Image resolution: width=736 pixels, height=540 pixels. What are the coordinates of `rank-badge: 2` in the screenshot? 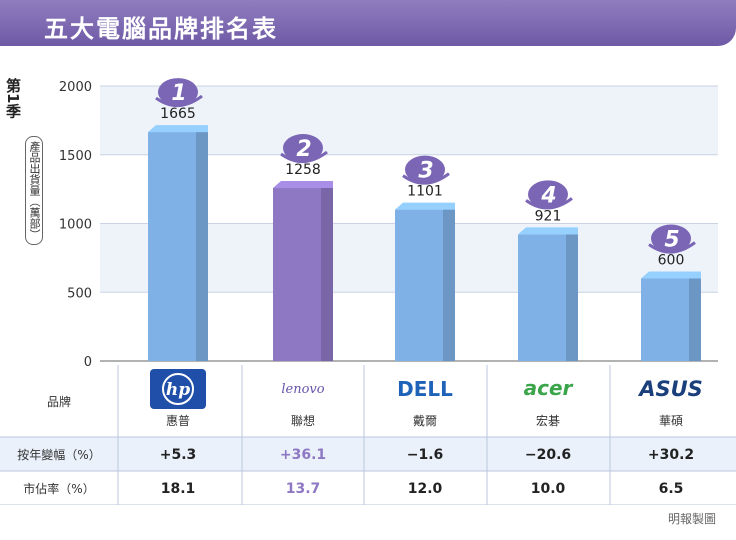 It's located at (304, 149).